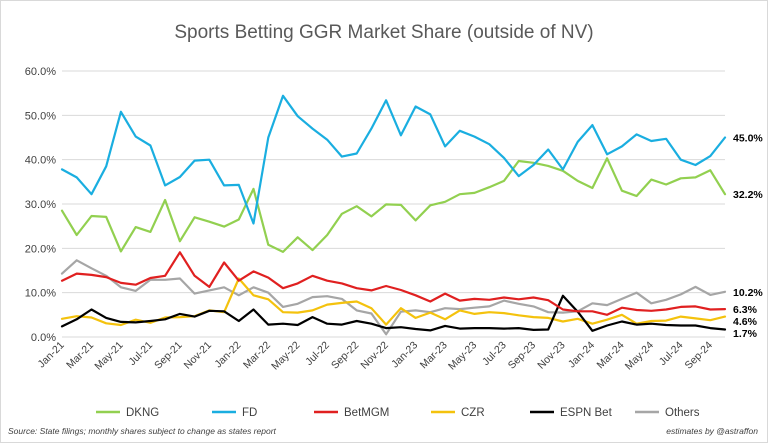 Image resolution: width=768 pixels, height=448 pixels. What do you see at coordinates (745, 322) in the screenshot?
I see `end-label-czr: 4.6%` at bounding box center [745, 322].